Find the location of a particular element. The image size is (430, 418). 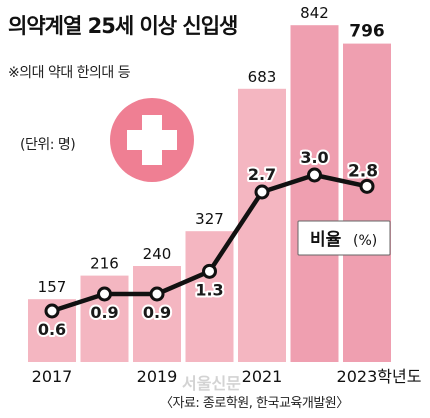

ratio-label-halo: 0.6 is located at coordinates (52, 329).